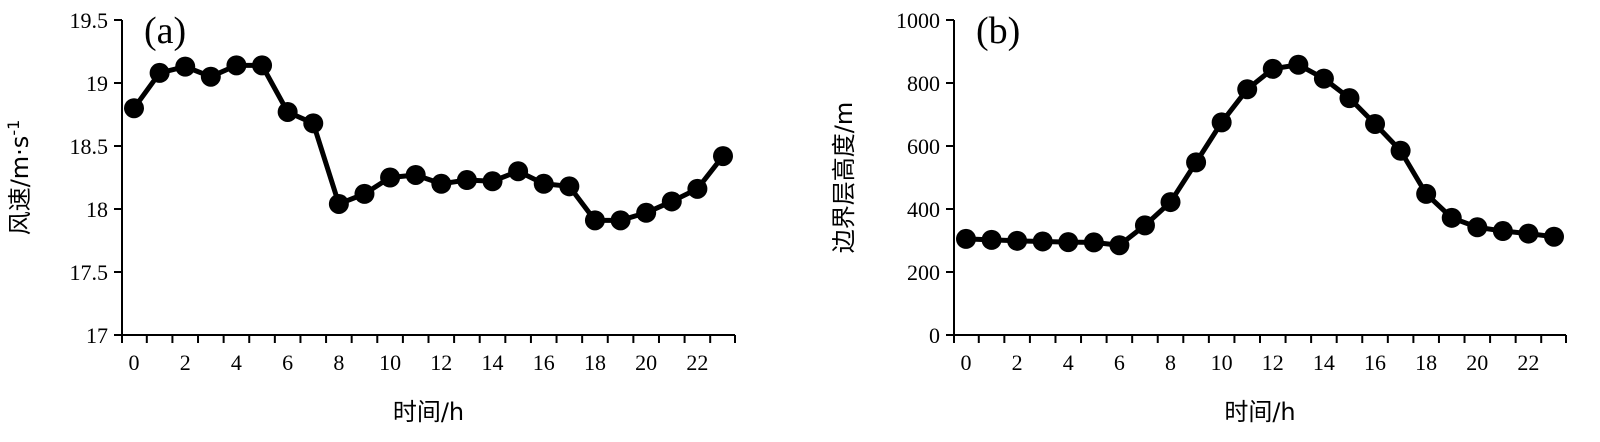  What do you see at coordinates (165, 31) in the screenshot?
I see `panel-label: (a)` at bounding box center [165, 31].